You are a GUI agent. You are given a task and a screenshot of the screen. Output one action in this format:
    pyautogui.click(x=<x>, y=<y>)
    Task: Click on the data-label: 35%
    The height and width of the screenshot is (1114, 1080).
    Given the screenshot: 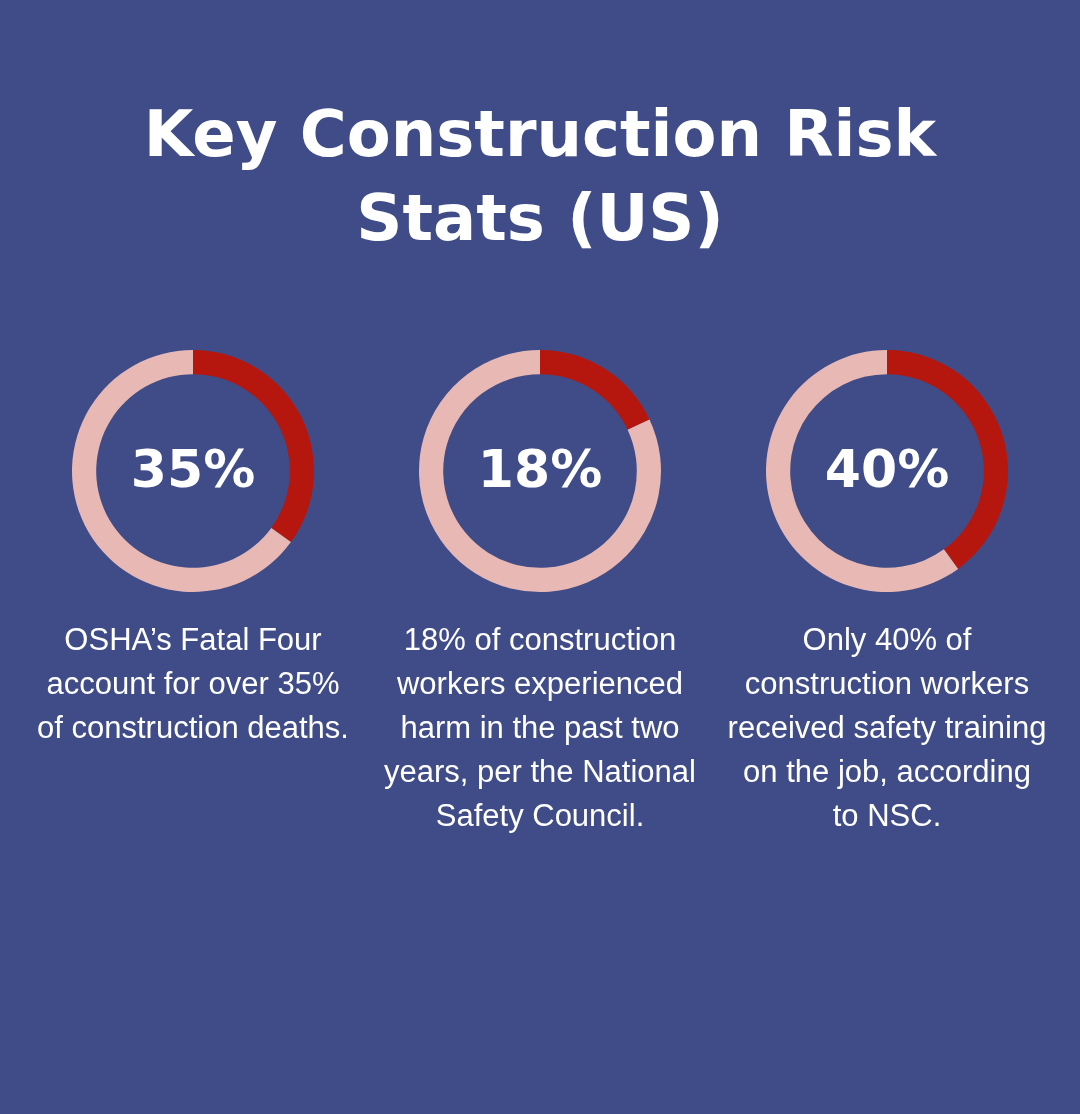 What is the action you would take?
    pyautogui.click(x=193, y=468)
    